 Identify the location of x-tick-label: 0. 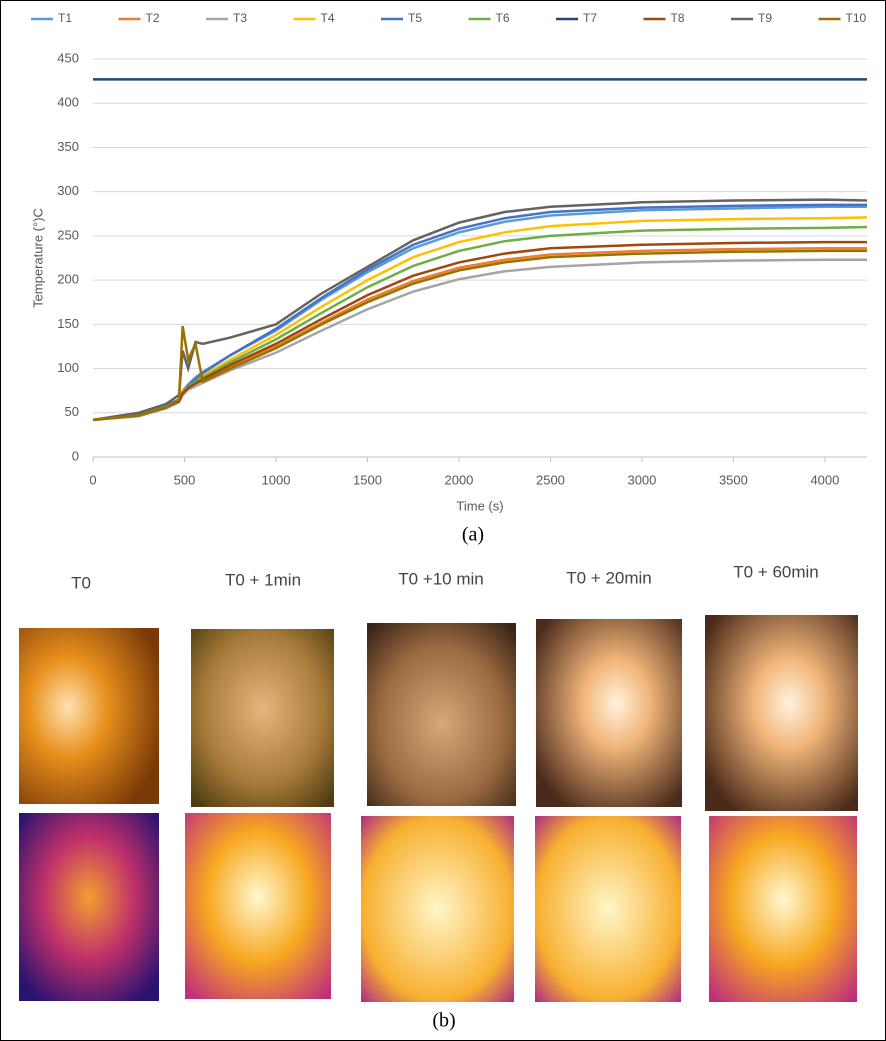
(92, 479).